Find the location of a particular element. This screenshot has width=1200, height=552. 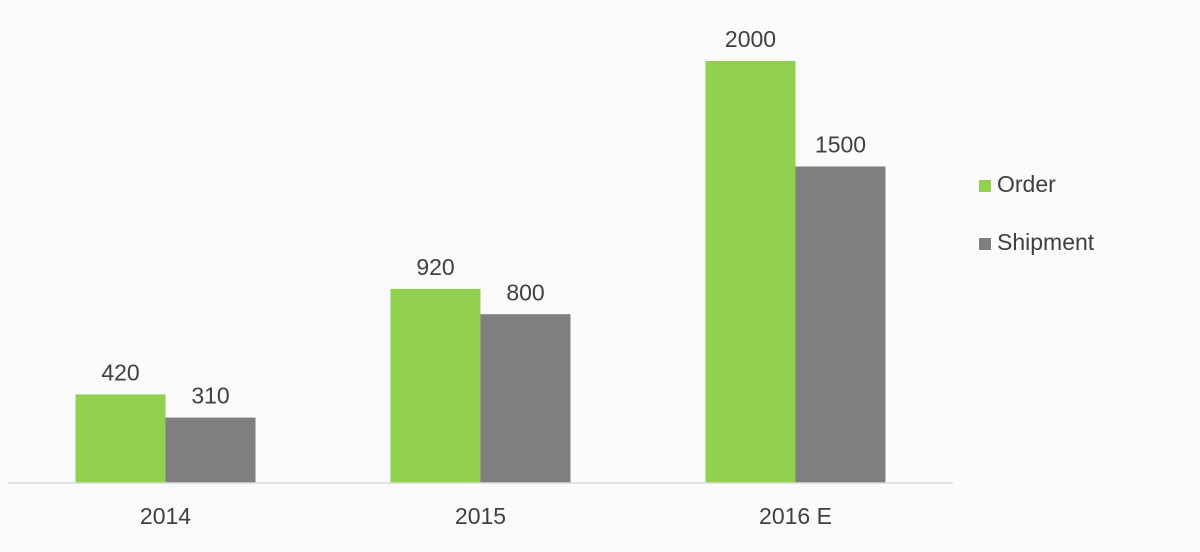

data-label: 920 is located at coordinates (435, 267).